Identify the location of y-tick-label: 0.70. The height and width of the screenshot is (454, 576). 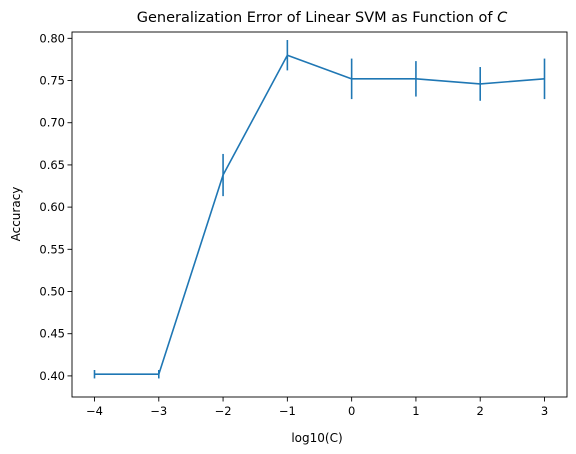
(52, 123).